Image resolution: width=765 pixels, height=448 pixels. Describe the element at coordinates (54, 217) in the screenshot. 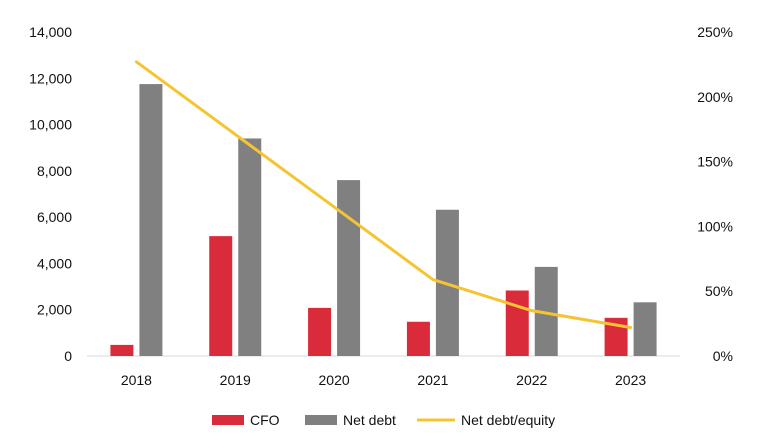

I see `left-tick-label: 6,000` at that location.